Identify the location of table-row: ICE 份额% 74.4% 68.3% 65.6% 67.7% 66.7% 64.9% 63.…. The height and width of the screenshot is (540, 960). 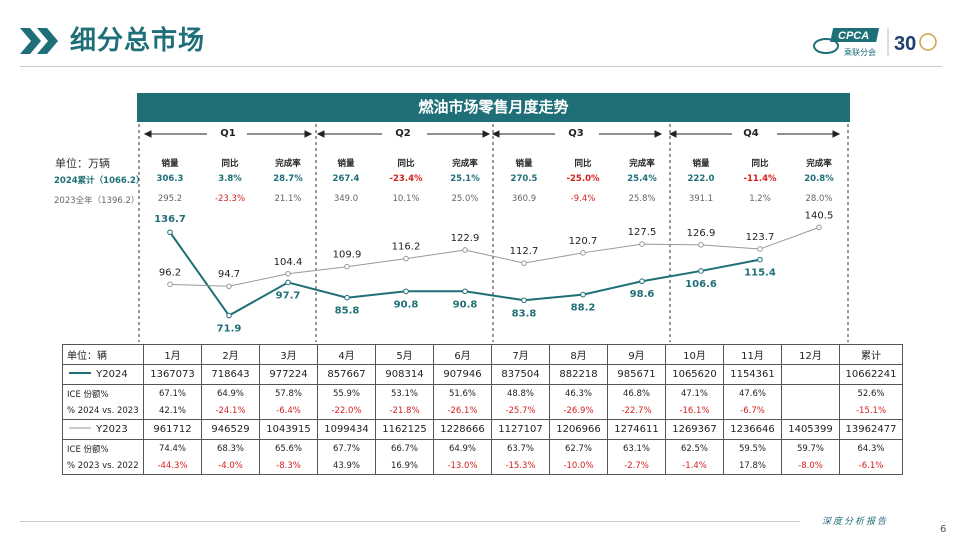
(482, 448).